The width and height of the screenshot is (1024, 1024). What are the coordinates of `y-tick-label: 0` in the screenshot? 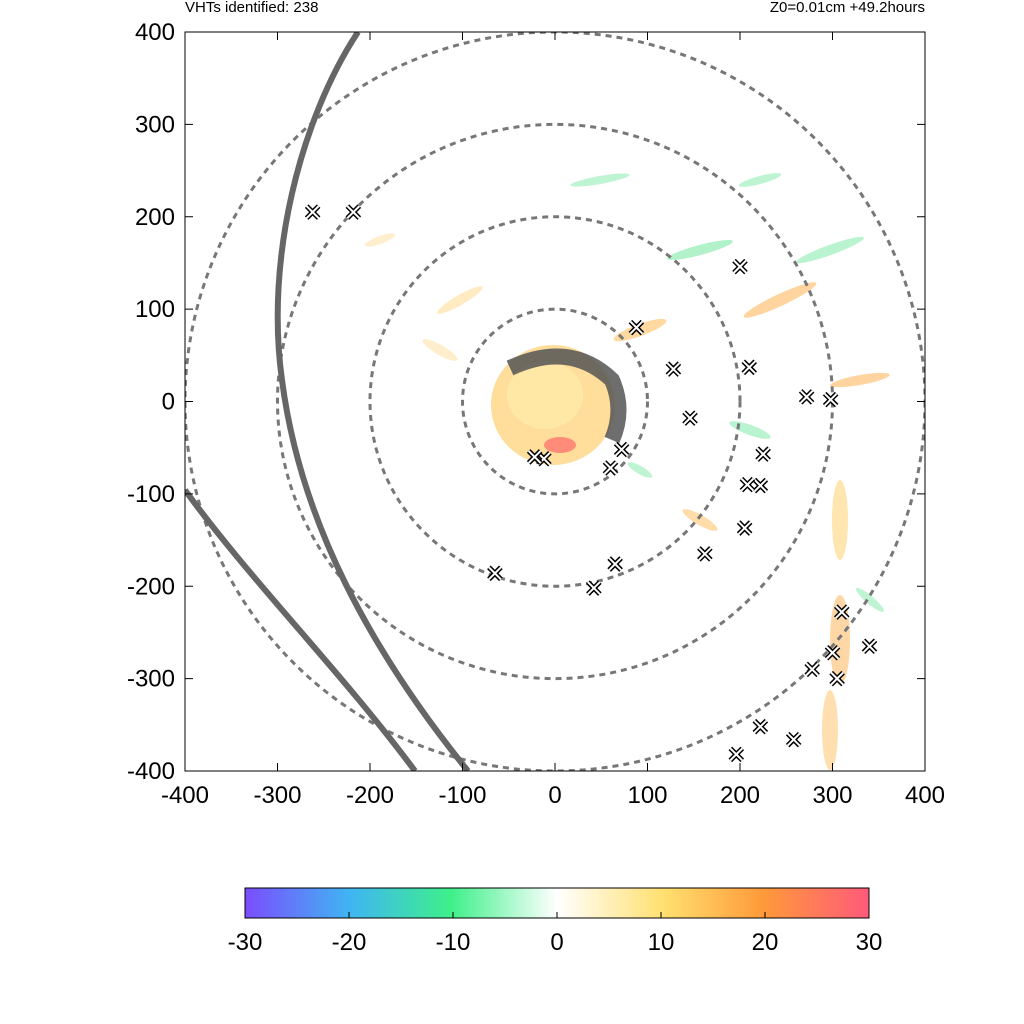 It's located at (168, 402).